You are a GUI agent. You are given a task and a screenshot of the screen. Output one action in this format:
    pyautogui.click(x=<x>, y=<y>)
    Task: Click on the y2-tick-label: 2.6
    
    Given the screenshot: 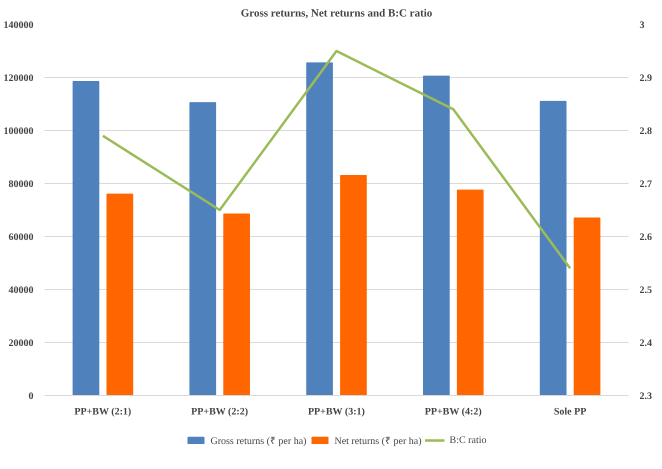 What is the action you would take?
    pyautogui.click(x=646, y=237)
    